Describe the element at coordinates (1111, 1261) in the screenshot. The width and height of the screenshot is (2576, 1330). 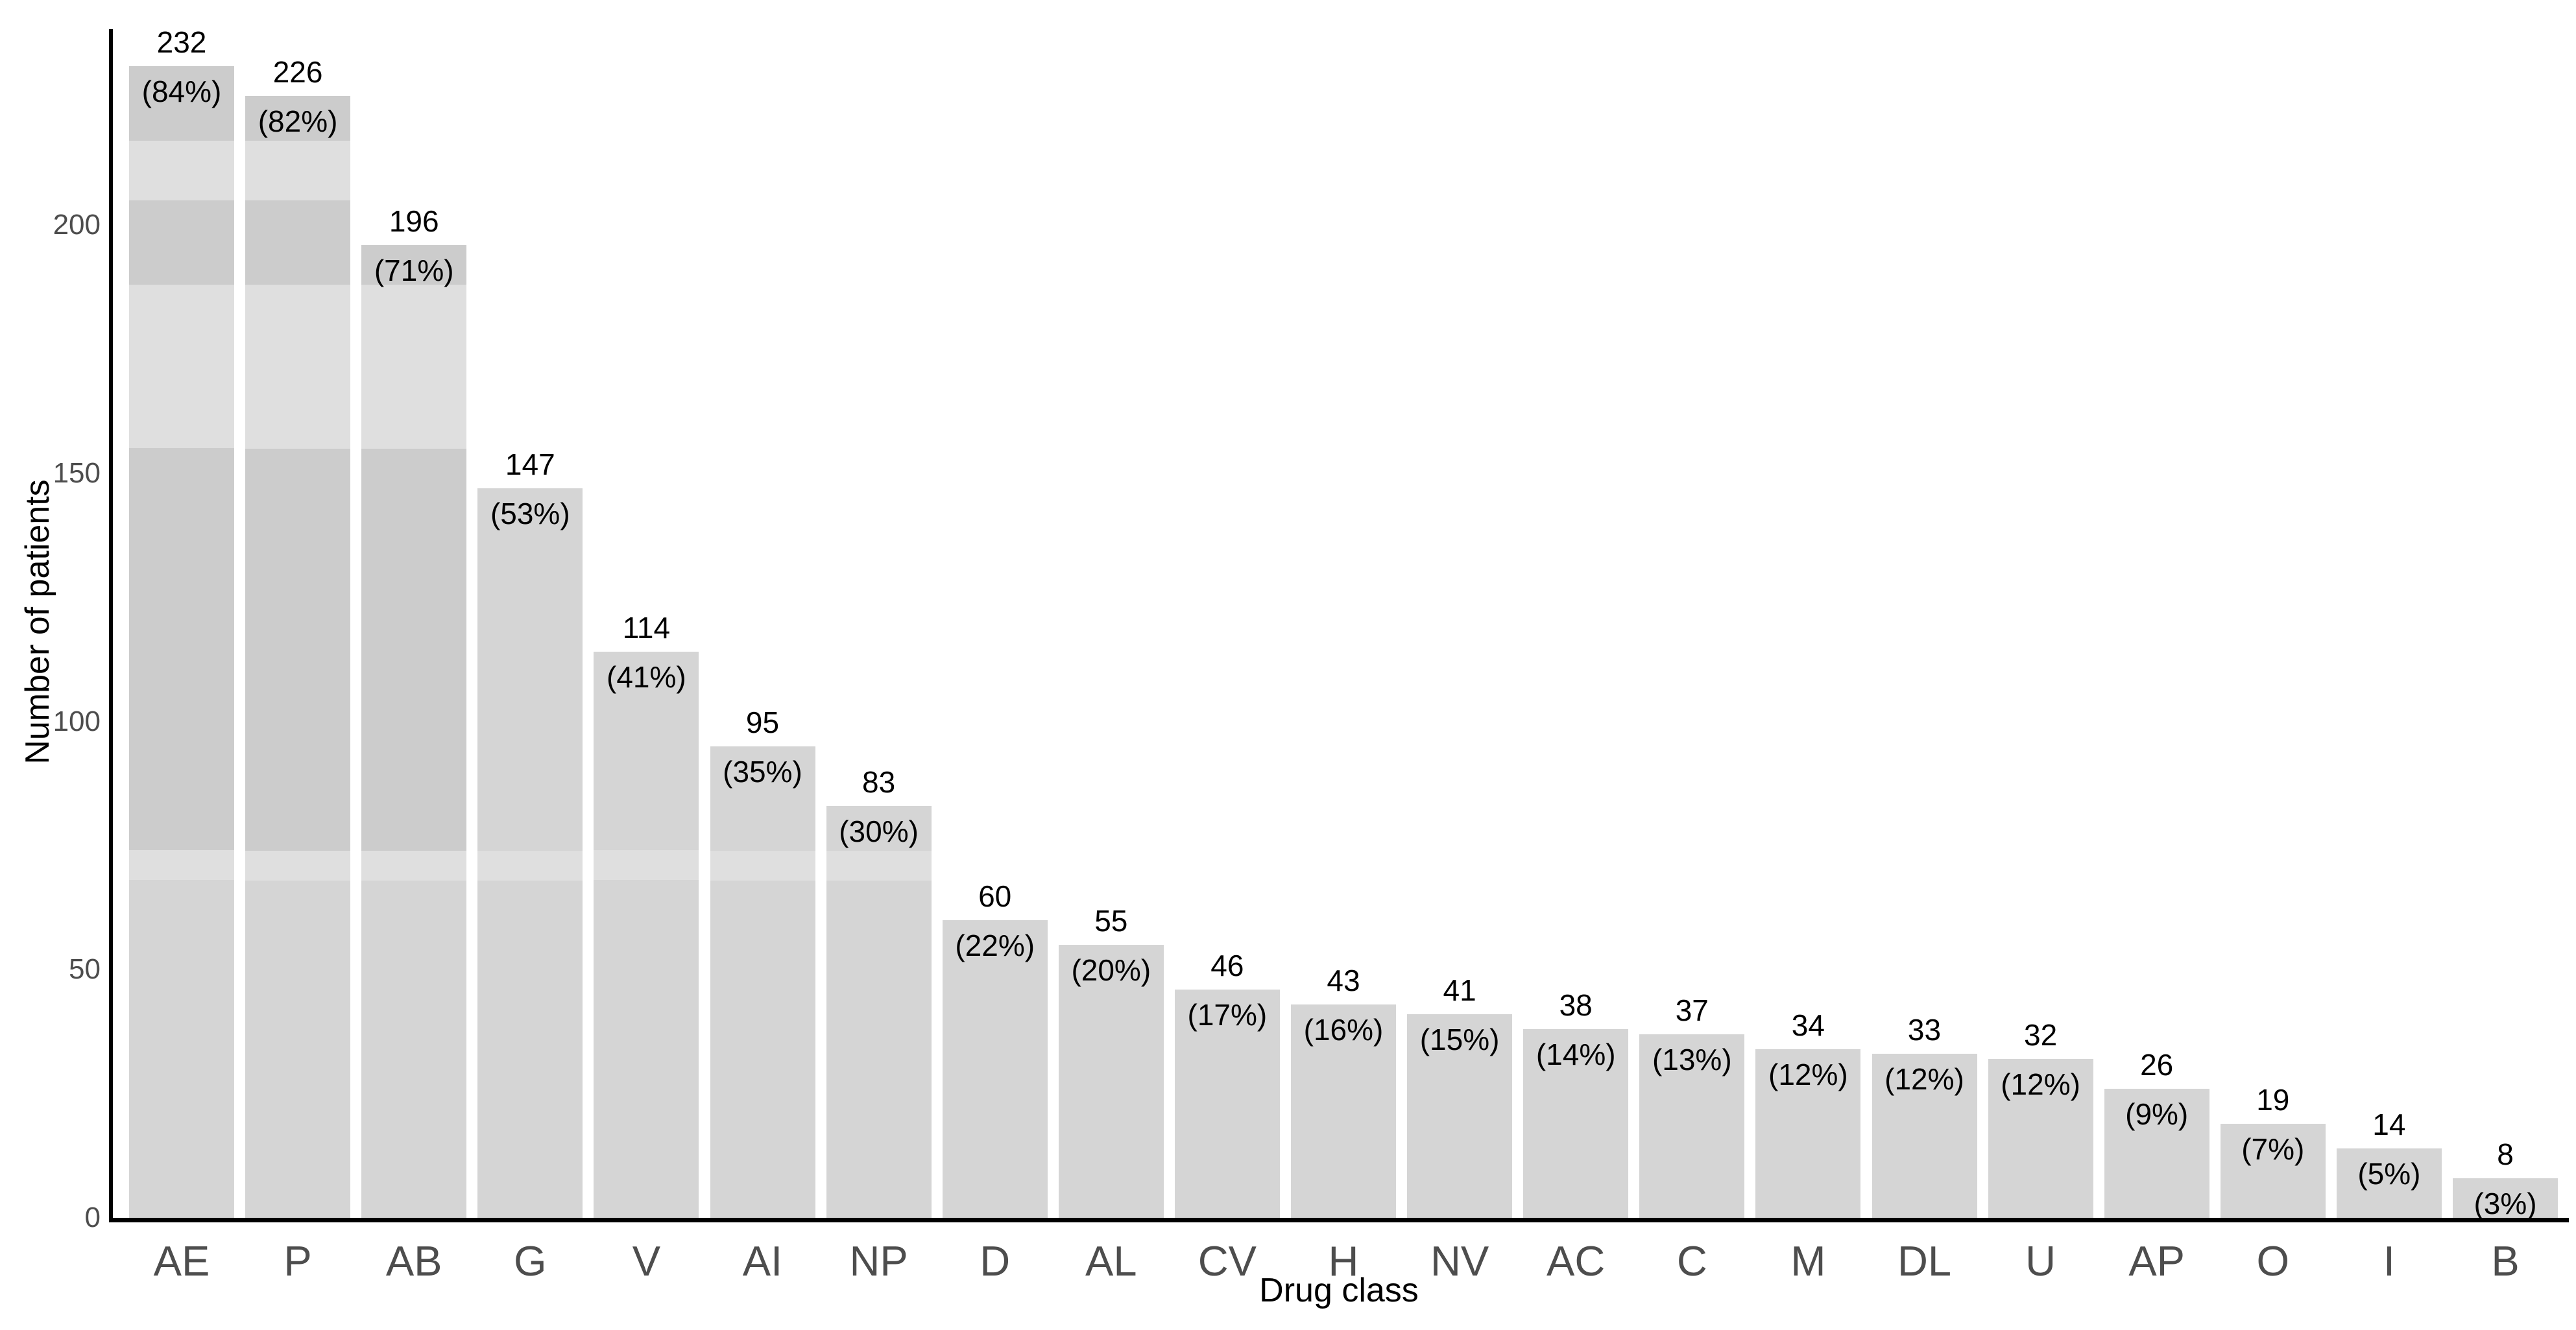
I see `x-category-label-AL: AL` at that location.